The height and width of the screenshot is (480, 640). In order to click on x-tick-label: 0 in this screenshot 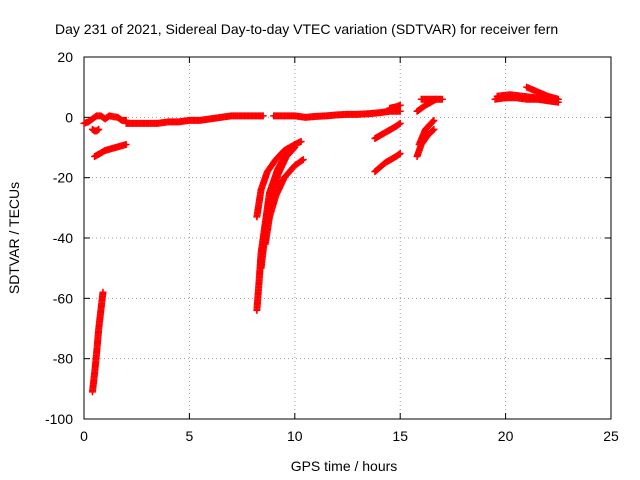, I will do `click(84, 436)`.